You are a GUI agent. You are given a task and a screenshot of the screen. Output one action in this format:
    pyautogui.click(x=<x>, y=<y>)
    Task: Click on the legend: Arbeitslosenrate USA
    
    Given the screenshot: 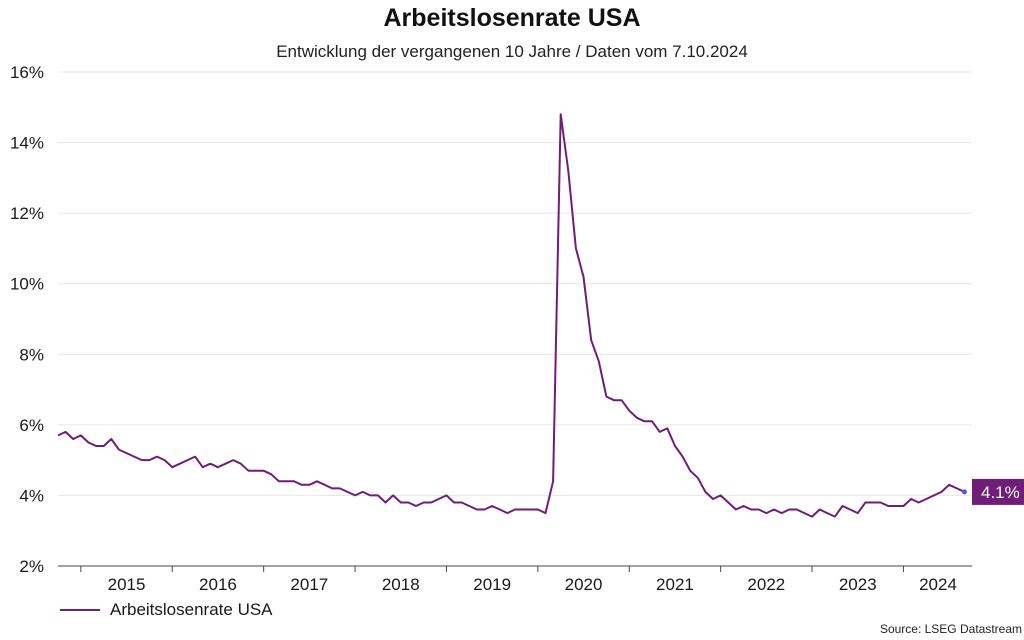 What is the action you would take?
    pyautogui.click(x=166, y=610)
    